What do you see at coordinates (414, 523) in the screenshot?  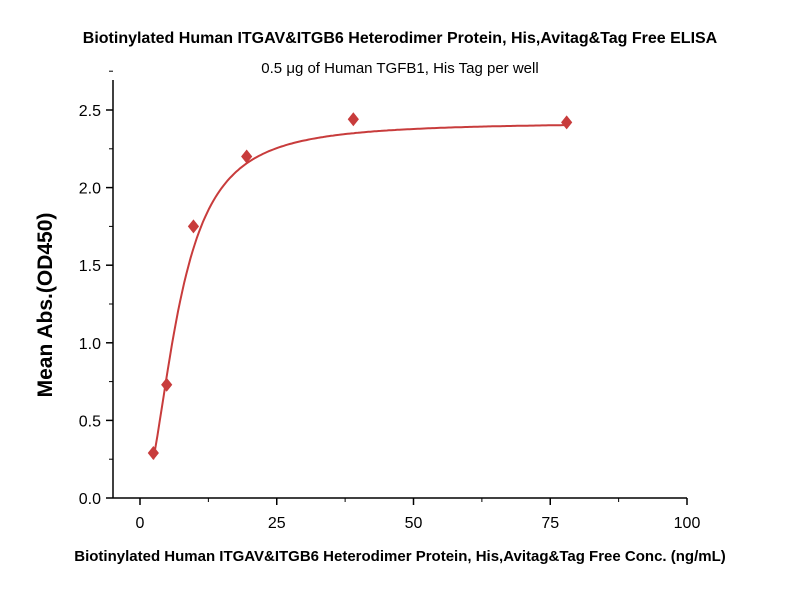 I see `x-tick-label: 50` at bounding box center [414, 523].